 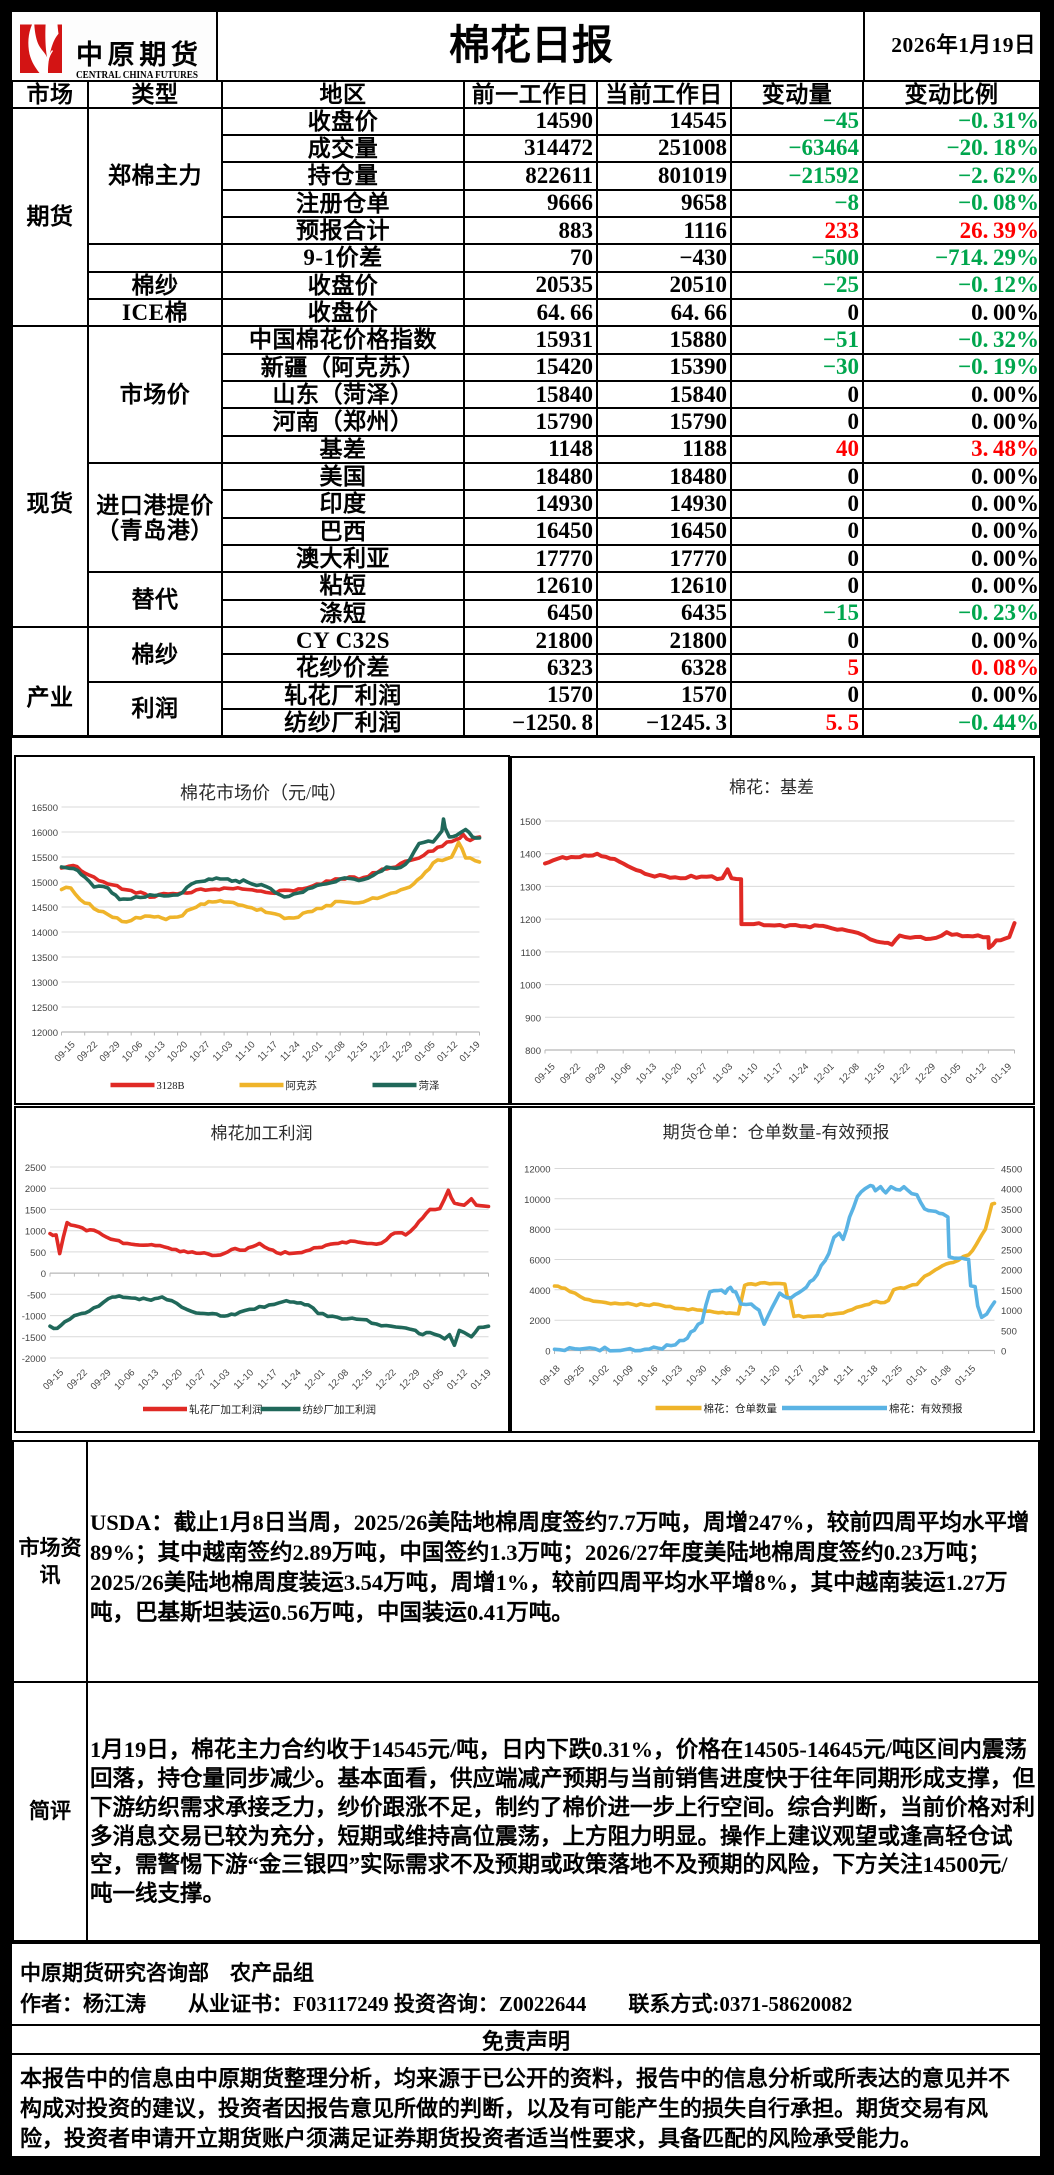 What do you see at coordinates (537, 1200) in the screenshot?
I see `svg-text: 10000` at bounding box center [537, 1200].